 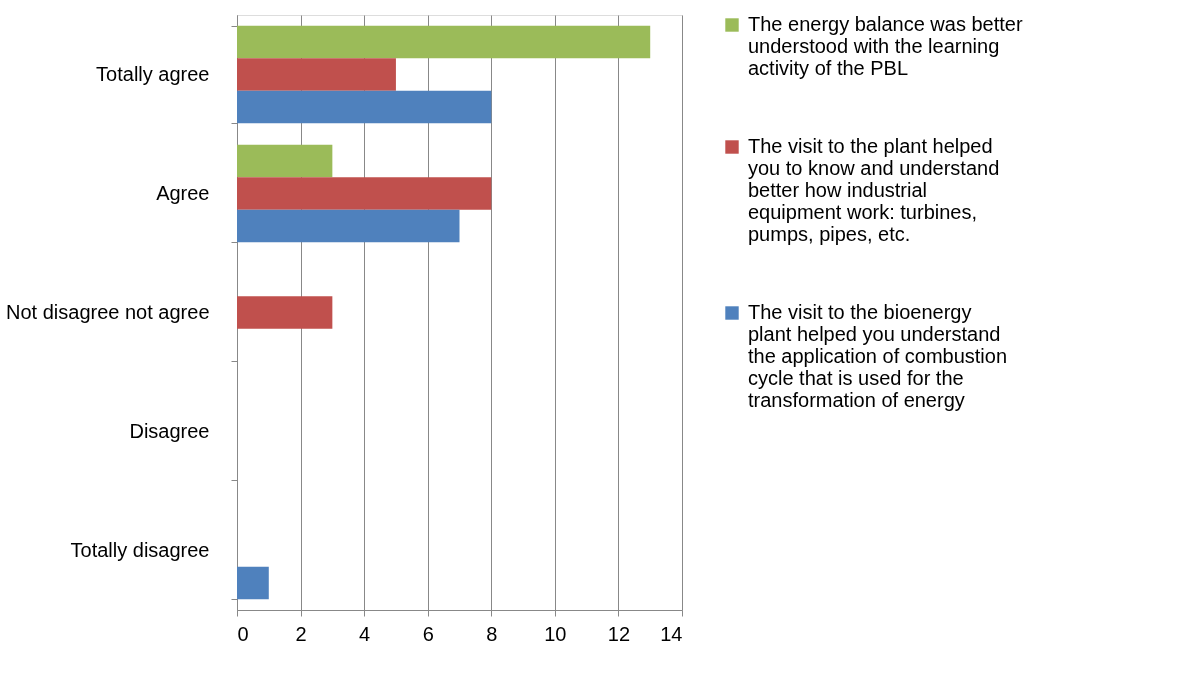 I want to click on x-tick-label: 6, so click(x=428, y=633).